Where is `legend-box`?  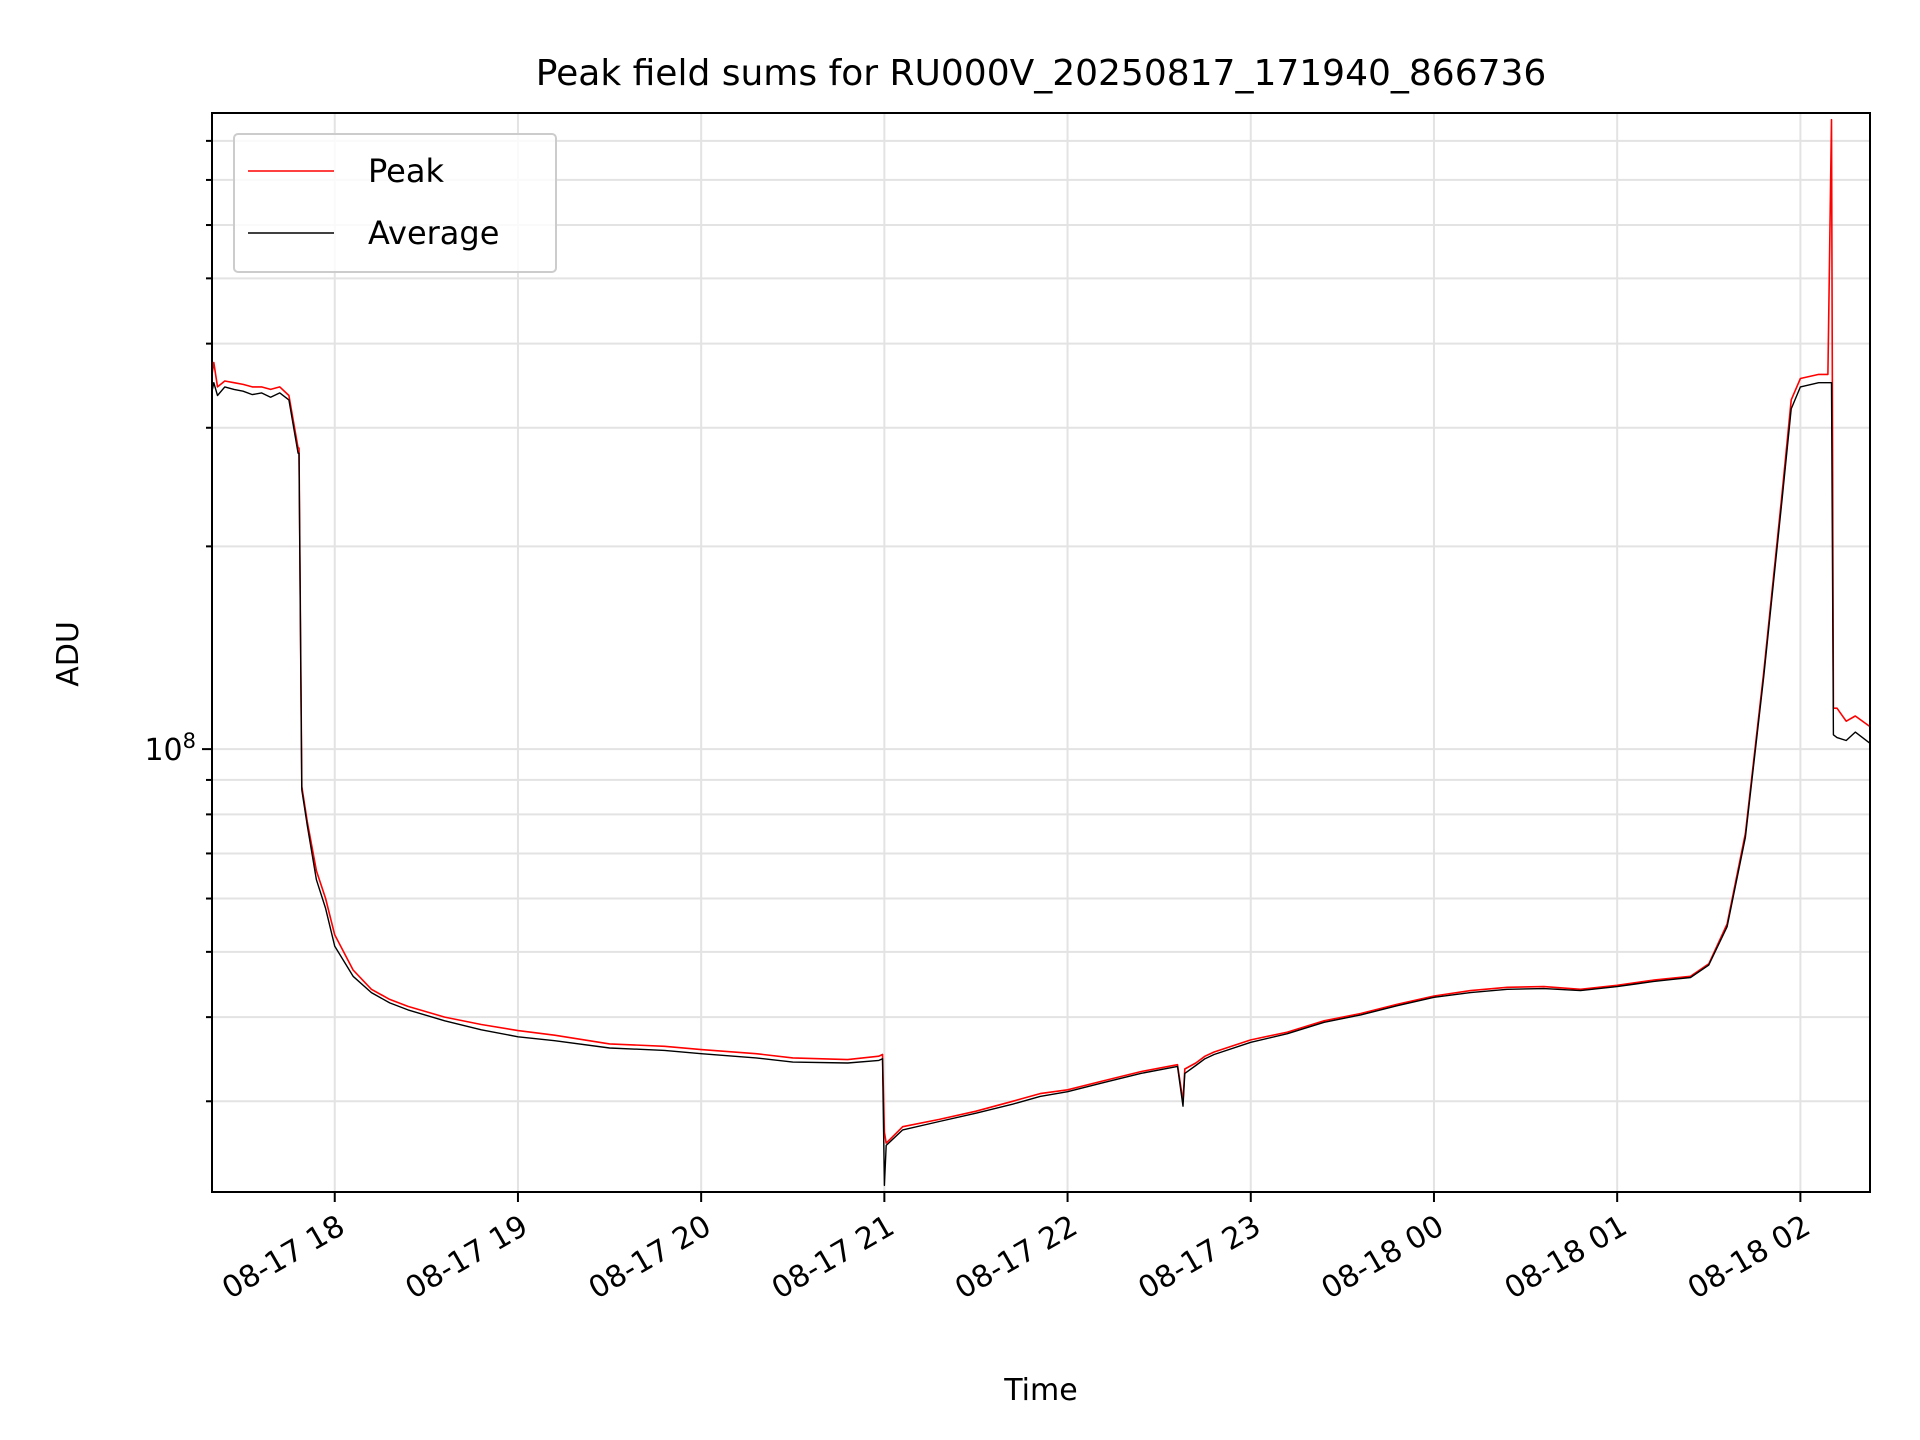
legend-box is located at coordinates (395, 203).